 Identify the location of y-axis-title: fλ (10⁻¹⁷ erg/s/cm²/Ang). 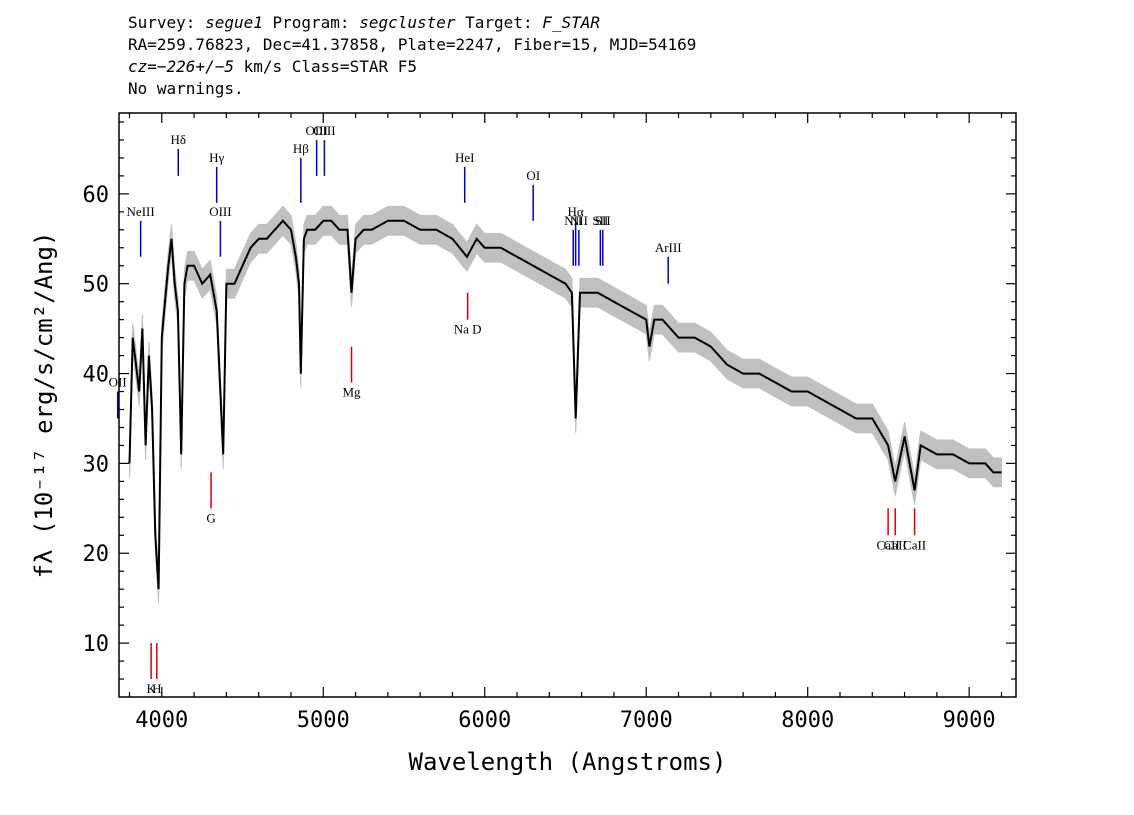
(44, 405).